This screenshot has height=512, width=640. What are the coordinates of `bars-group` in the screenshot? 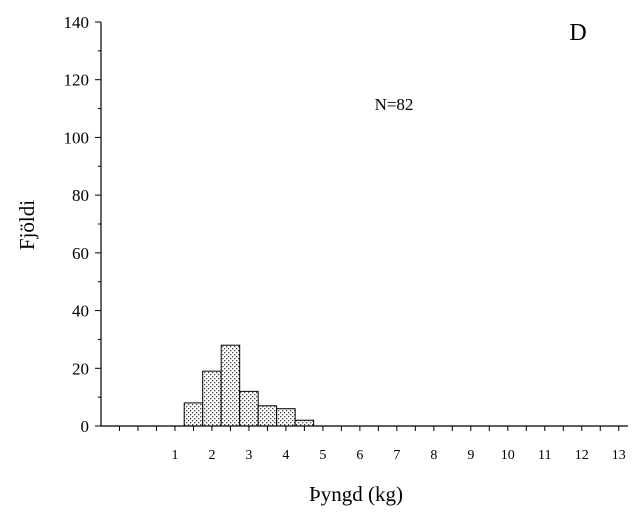 It's located at (249, 385).